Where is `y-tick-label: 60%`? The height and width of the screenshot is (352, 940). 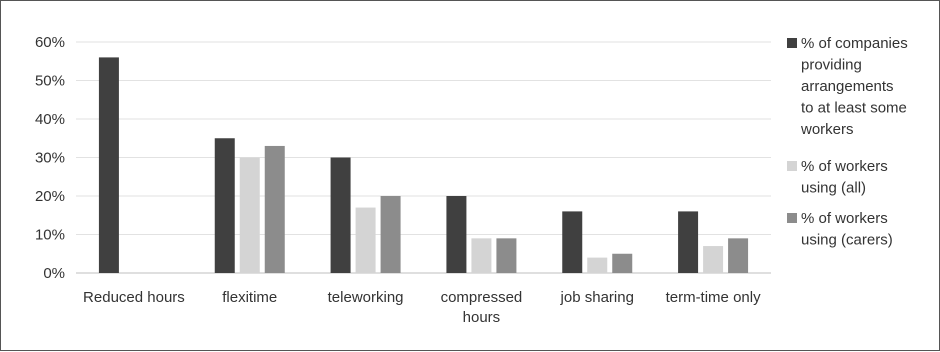 y-tick-label: 60% is located at coordinates (50, 42).